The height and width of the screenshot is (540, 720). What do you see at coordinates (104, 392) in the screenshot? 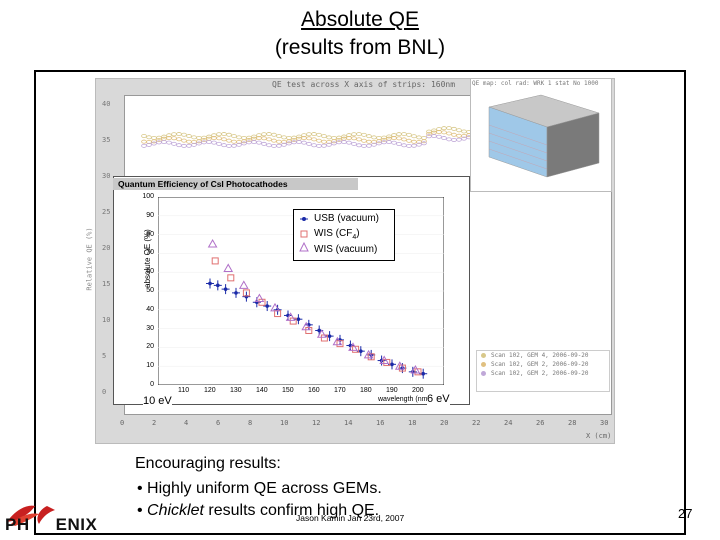
I see `background-y-tick: 0` at bounding box center [104, 392].